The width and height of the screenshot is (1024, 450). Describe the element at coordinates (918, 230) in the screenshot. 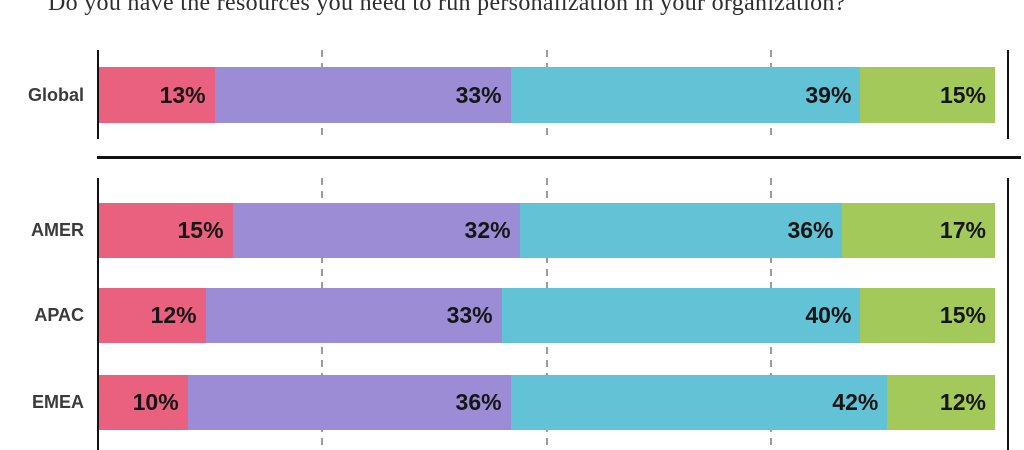

I see `bar-segment-green-segment: 17%` at that location.